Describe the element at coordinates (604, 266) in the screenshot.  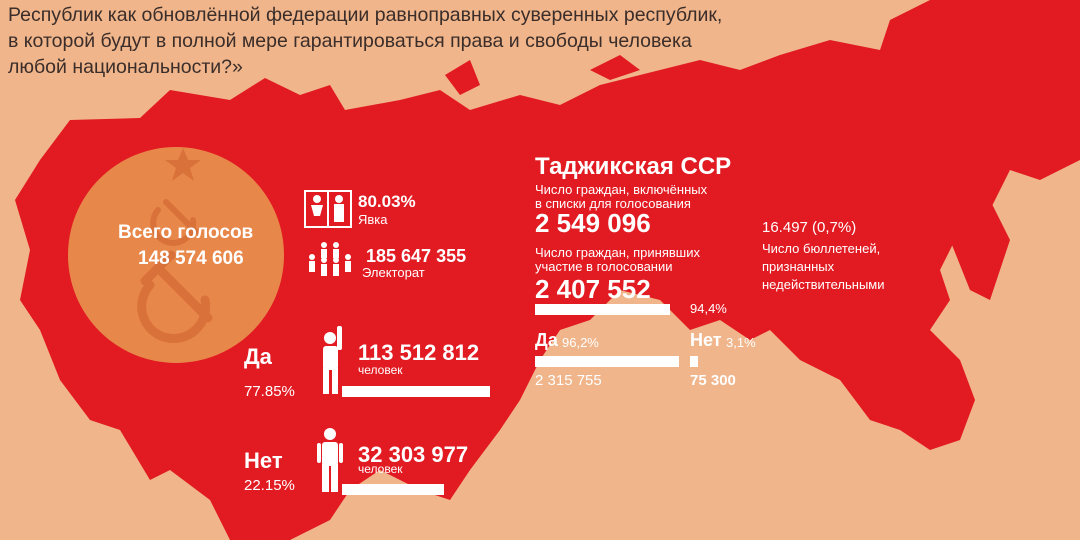
I see `tajik-participated-label-2: участие в голосовании` at that location.